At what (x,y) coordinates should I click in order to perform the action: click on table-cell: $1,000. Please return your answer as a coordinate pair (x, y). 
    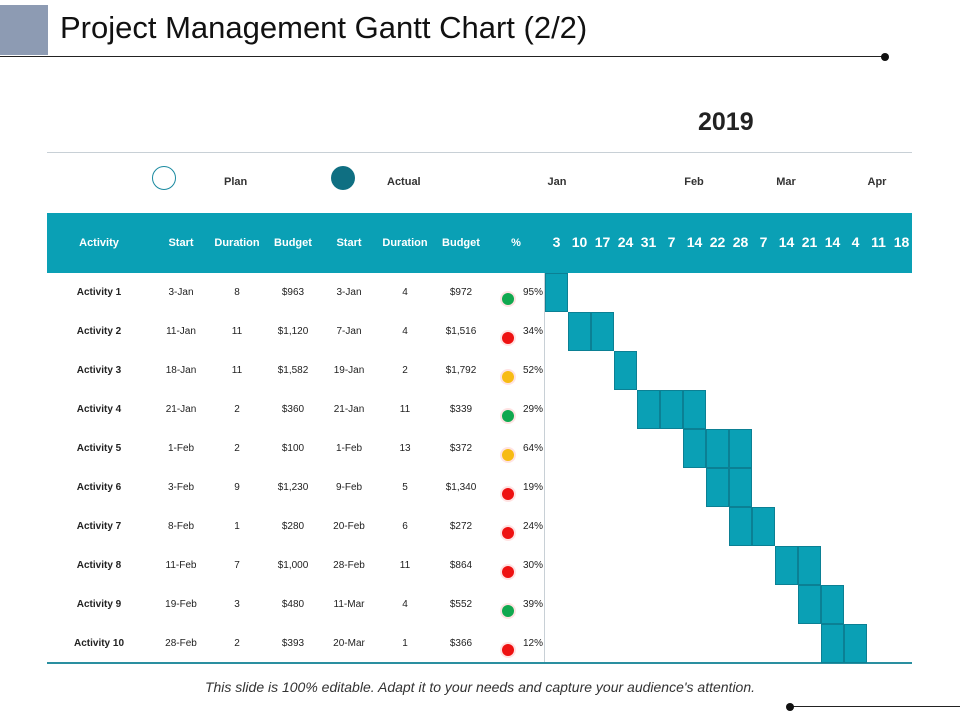
    Looking at the image, I should click on (293, 565).